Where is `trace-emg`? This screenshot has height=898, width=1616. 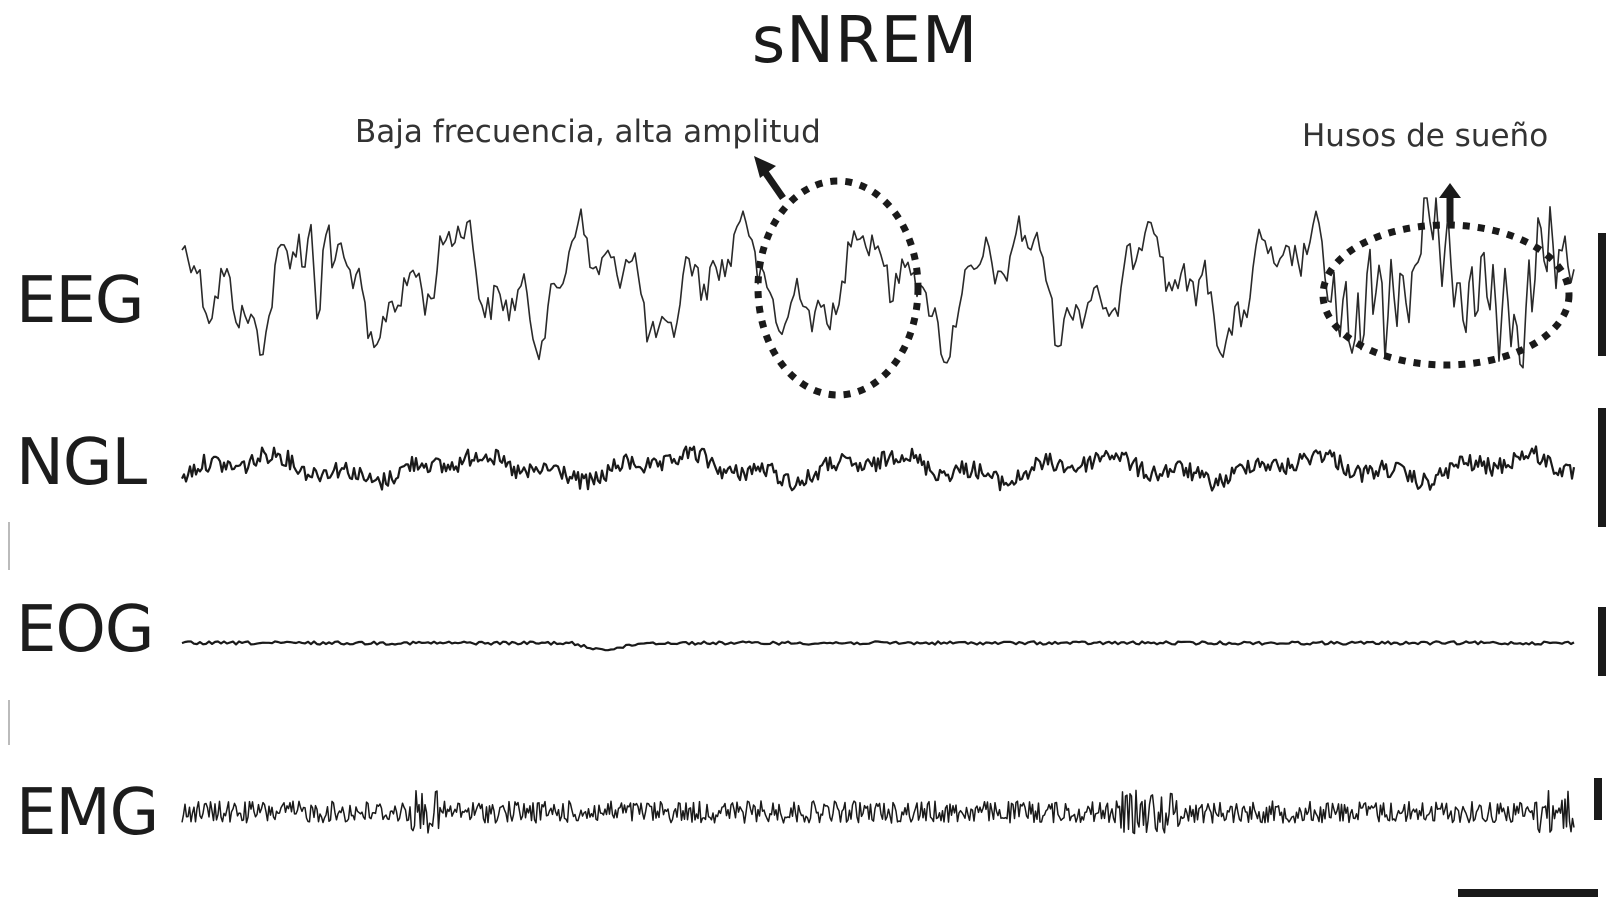 trace-emg is located at coordinates (878, 812).